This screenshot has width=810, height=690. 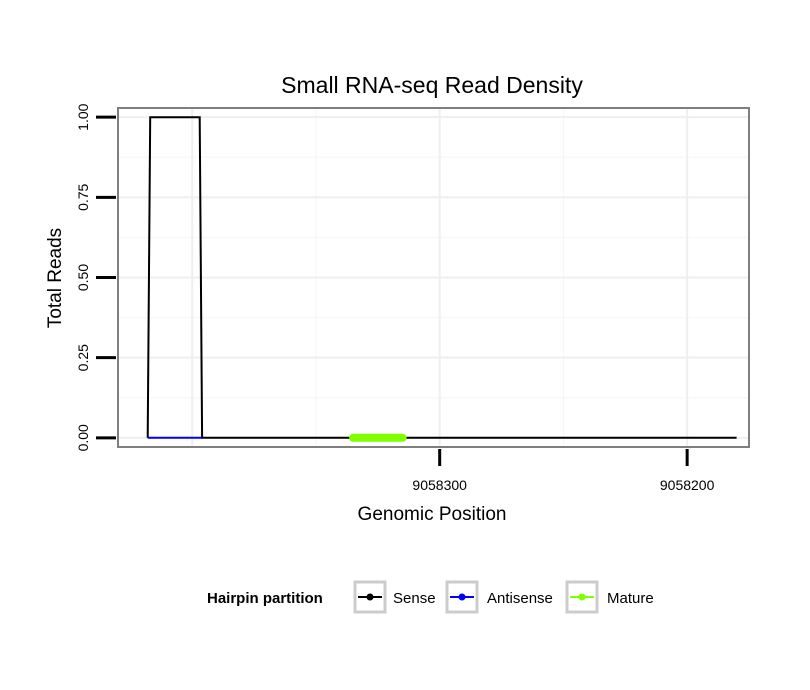 I want to click on x-tick-label: 9058300, so click(x=439, y=485).